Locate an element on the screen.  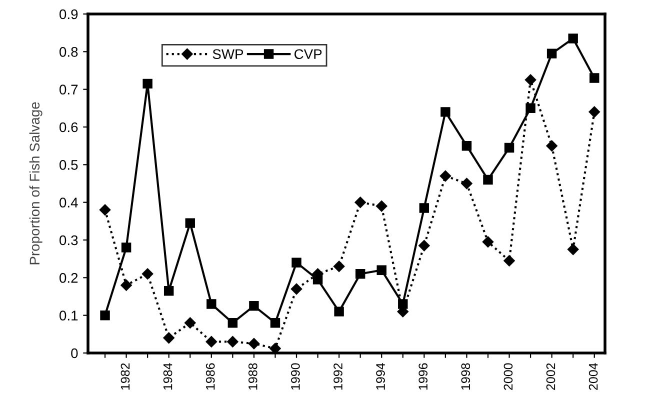
y-tick-label: 0.3 is located at coordinates (69, 240).